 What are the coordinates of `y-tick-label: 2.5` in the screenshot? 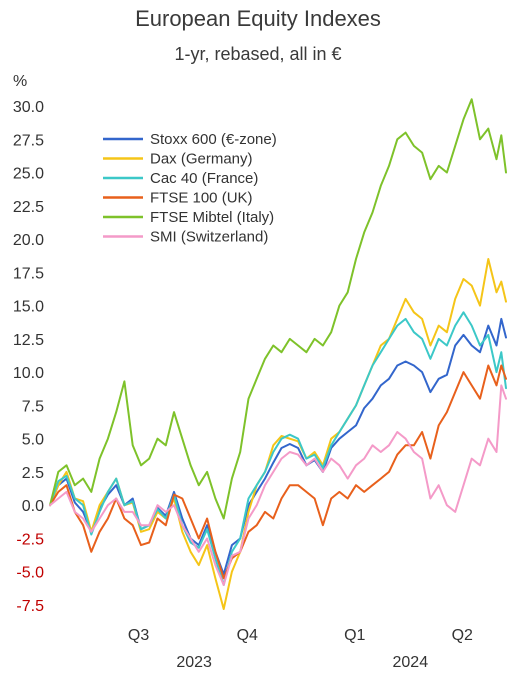 It's located at (33, 473).